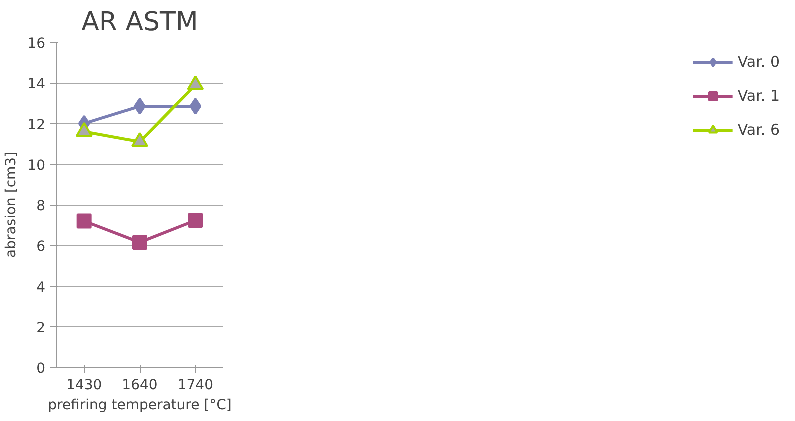 The image size is (795, 421). I want to click on y-tick-label: 0, so click(41, 369).